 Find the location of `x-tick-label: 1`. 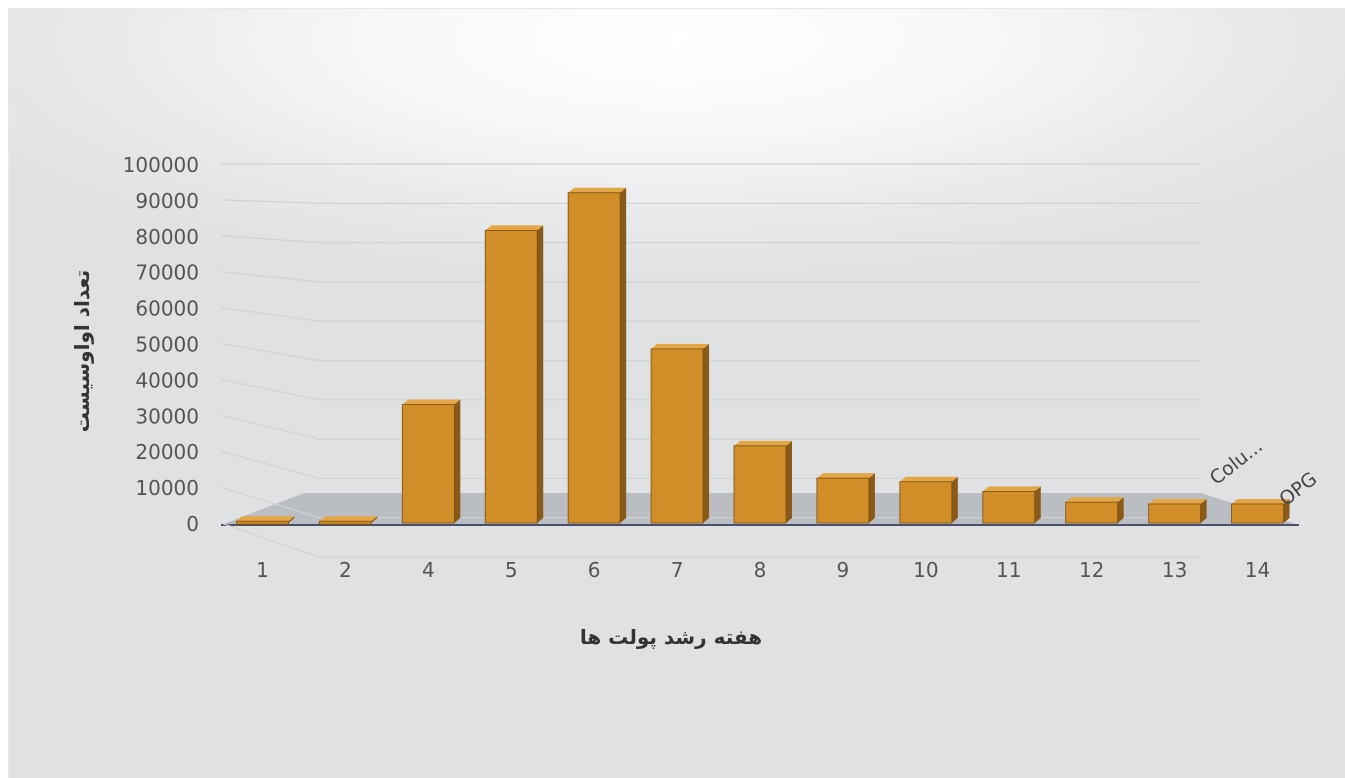

x-tick-label: 1 is located at coordinates (262, 570).